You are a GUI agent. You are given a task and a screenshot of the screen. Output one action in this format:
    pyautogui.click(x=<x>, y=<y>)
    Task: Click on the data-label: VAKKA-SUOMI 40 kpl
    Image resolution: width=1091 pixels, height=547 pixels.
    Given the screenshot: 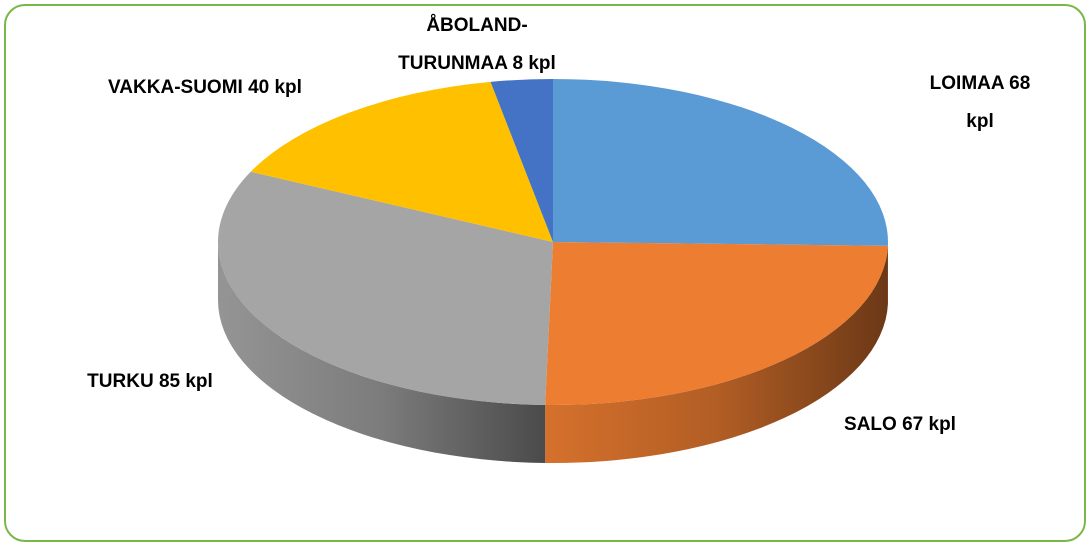 What is the action you would take?
    pyautogui.click(x=205, y=87)
    